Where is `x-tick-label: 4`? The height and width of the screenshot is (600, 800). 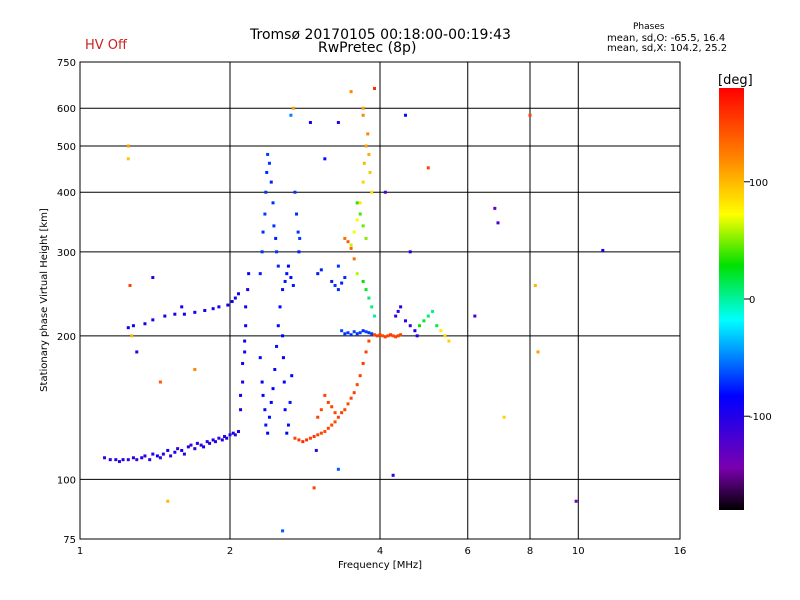 x-tick-label: 4 is located at coordinates (380, 551).